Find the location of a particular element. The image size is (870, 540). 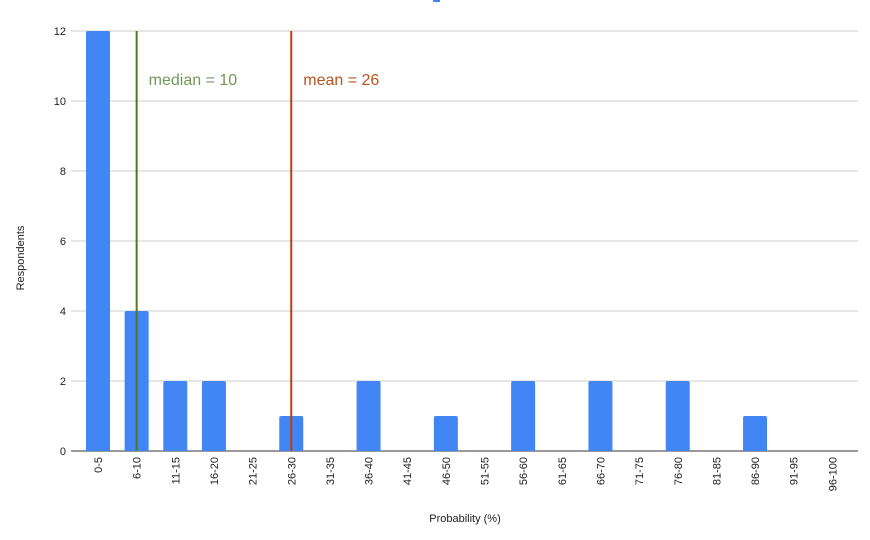

y-tick-label: 2 is located at coordinates (63, 382).